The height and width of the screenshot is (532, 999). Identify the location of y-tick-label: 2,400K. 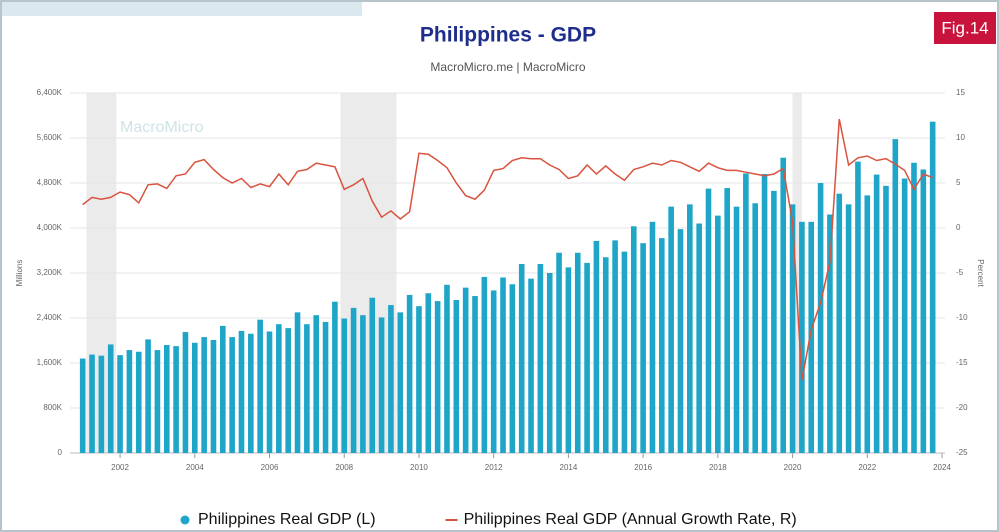
(50, 317).